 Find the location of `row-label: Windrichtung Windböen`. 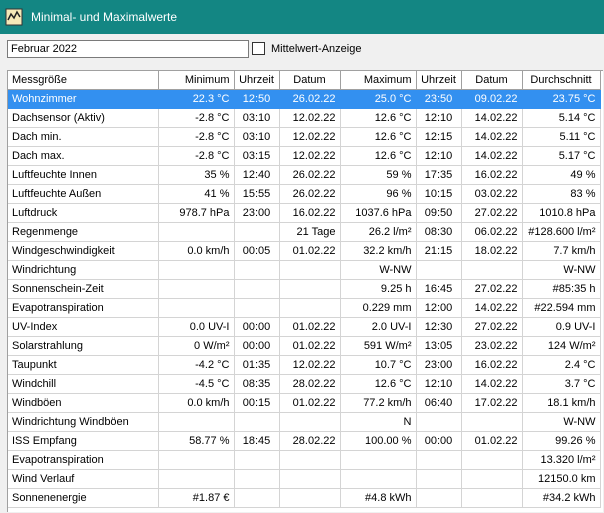

row-label: Windrichtung Windböen is located at coordinates (83, 422).